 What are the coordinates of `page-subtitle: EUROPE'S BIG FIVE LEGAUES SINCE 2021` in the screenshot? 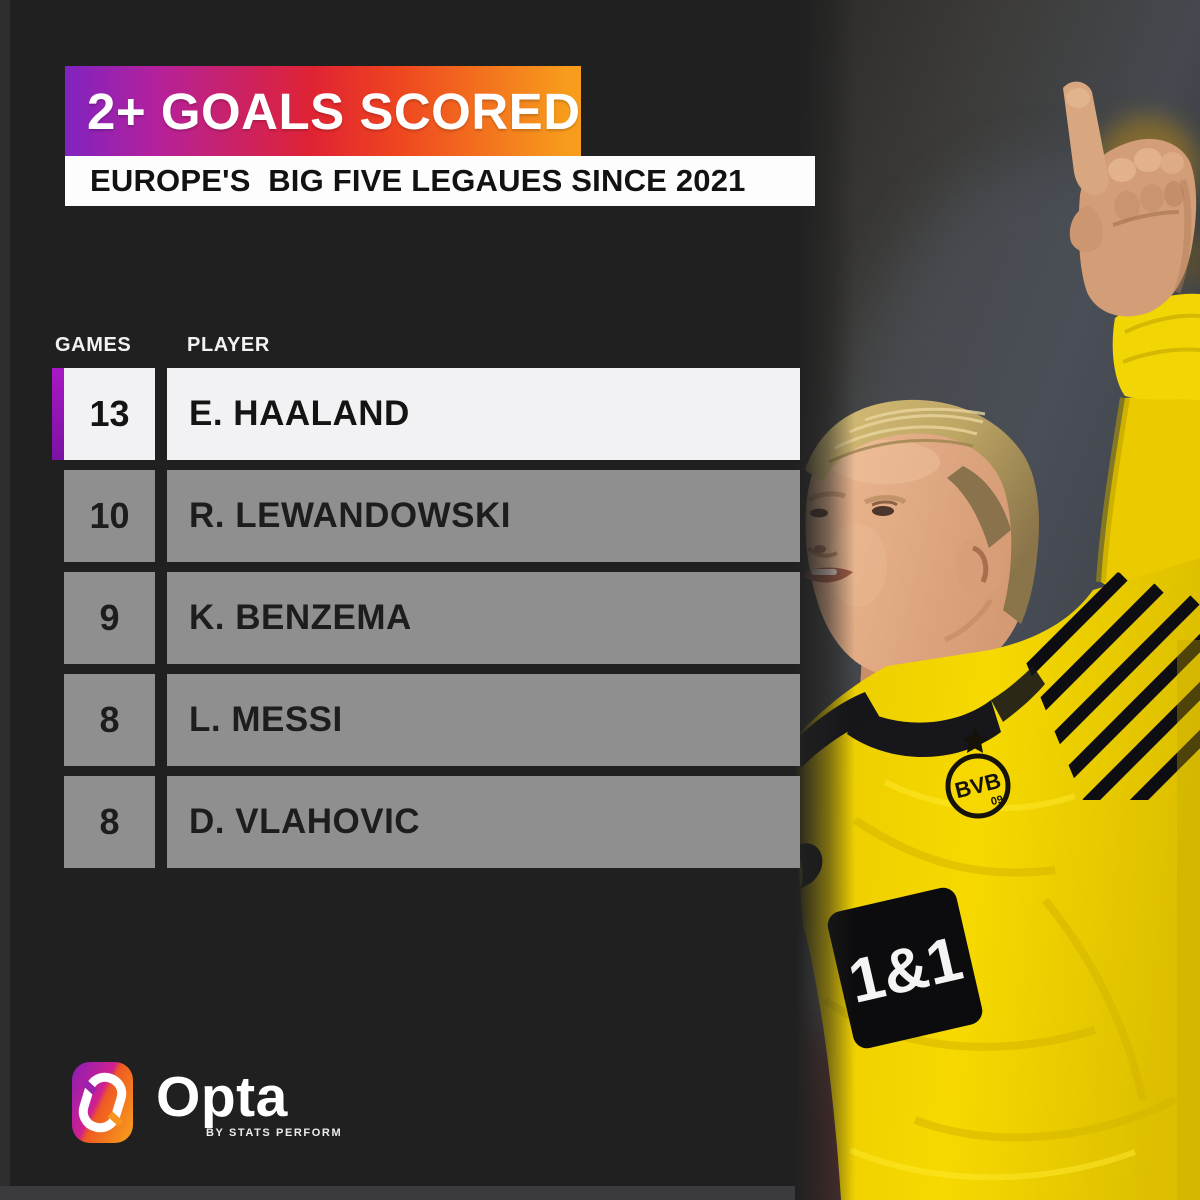 It's located at (418, 180).